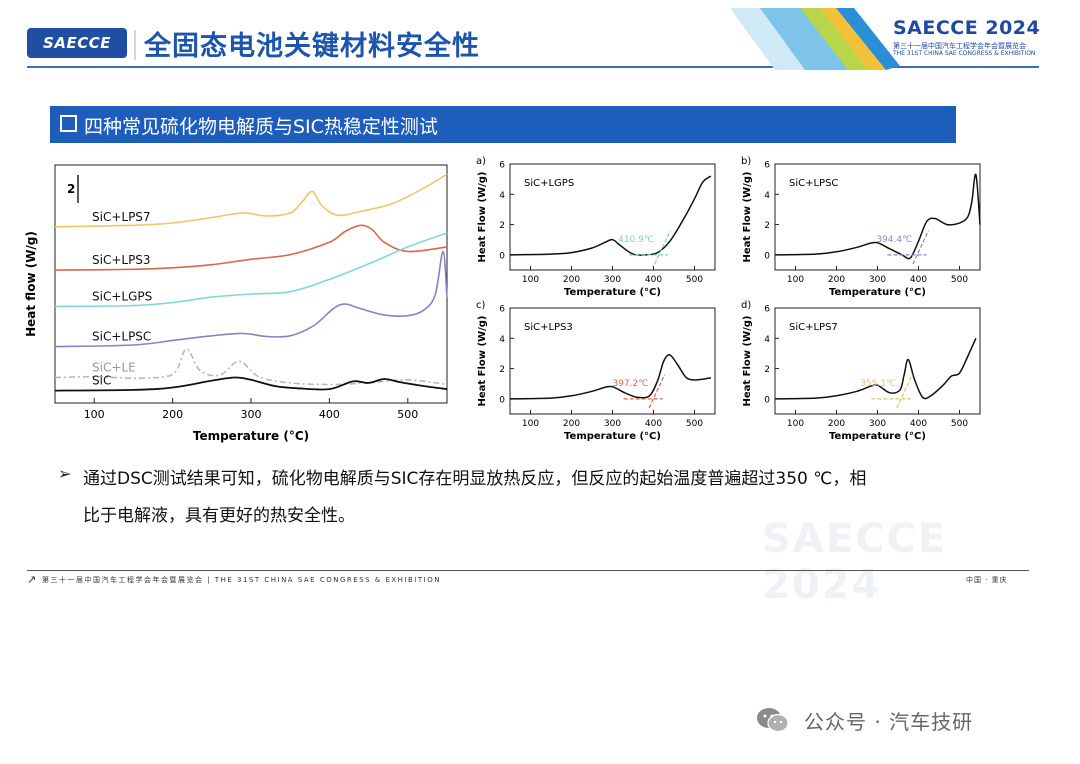  I want to click on series-label-sic: SiC, so click(101, 381).